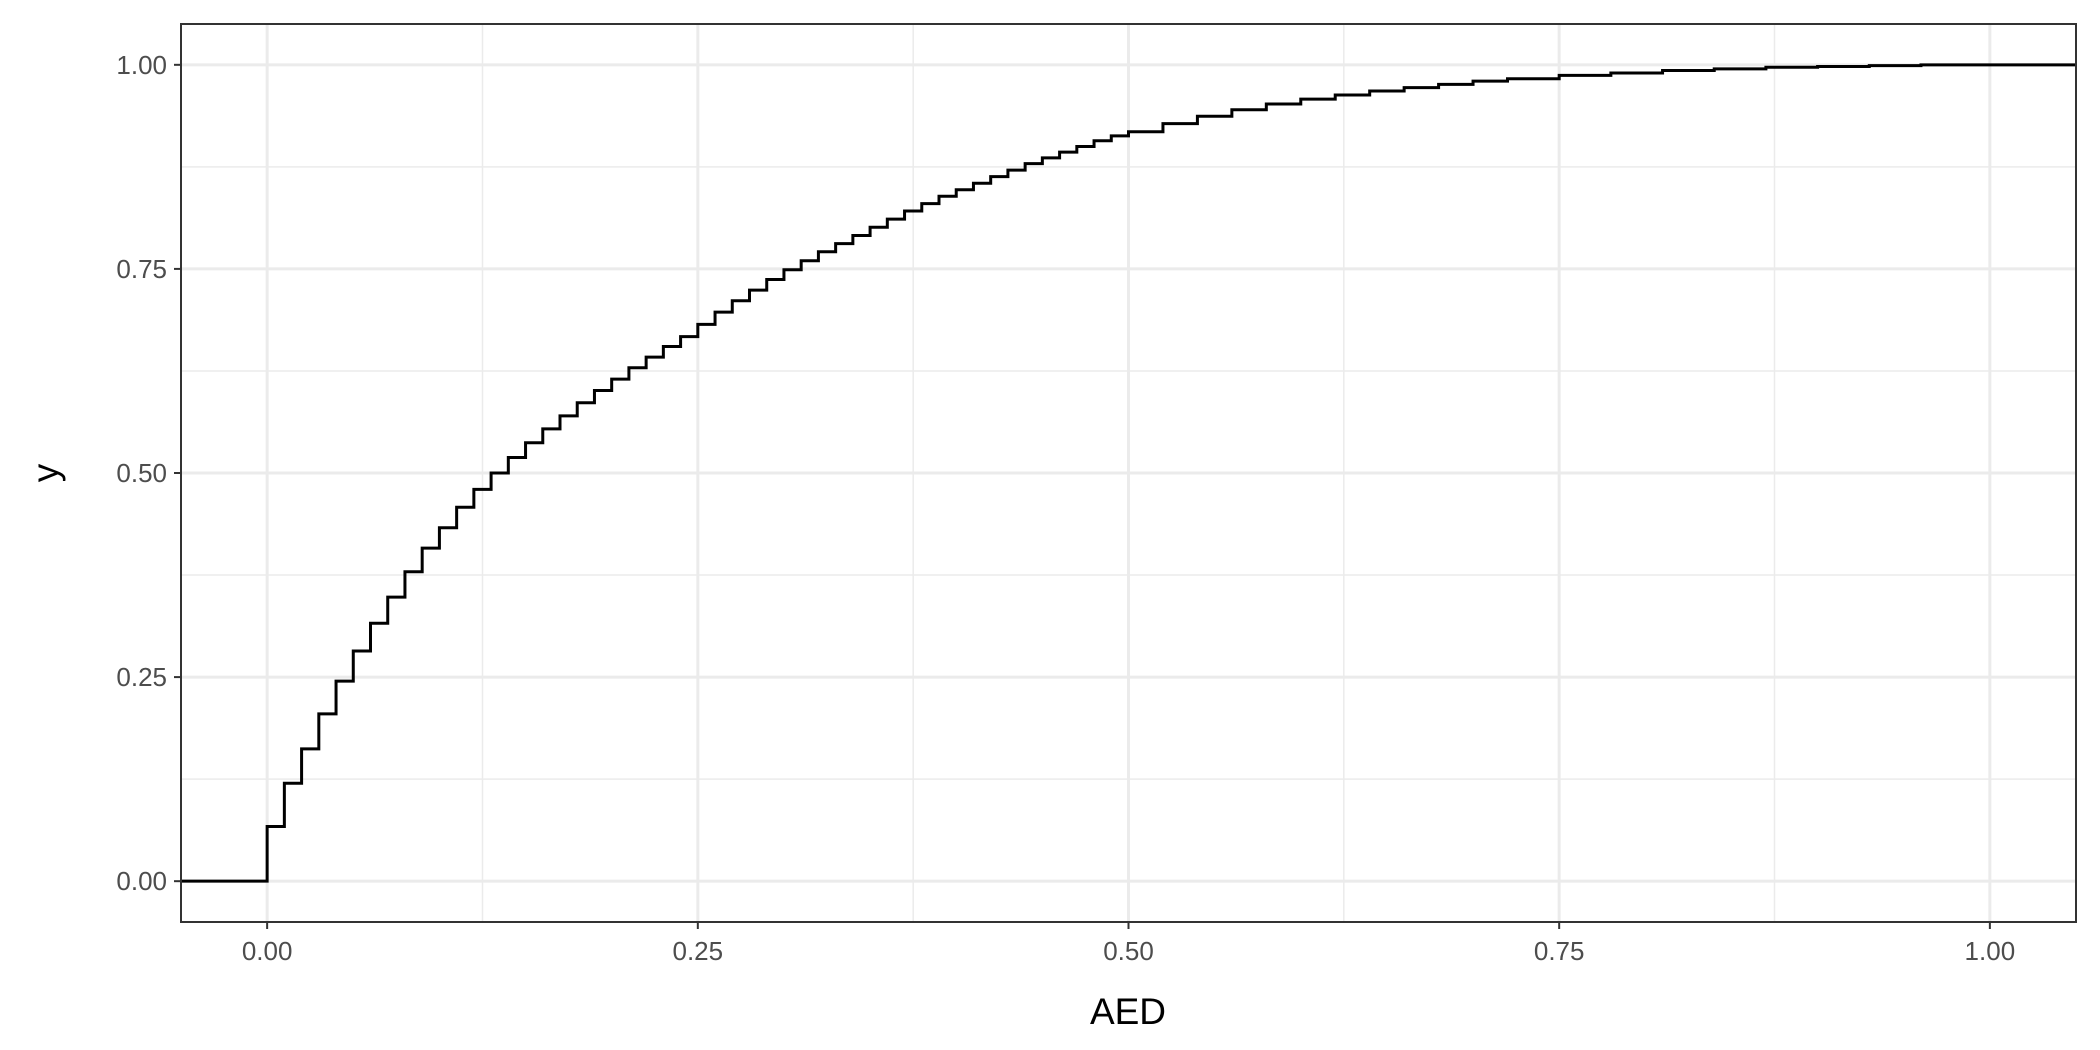  What do you see at coordinates (1128, 951) in the screenshot?
I see `x-tick-label: 0.50` at bounding box center [1128, 951].